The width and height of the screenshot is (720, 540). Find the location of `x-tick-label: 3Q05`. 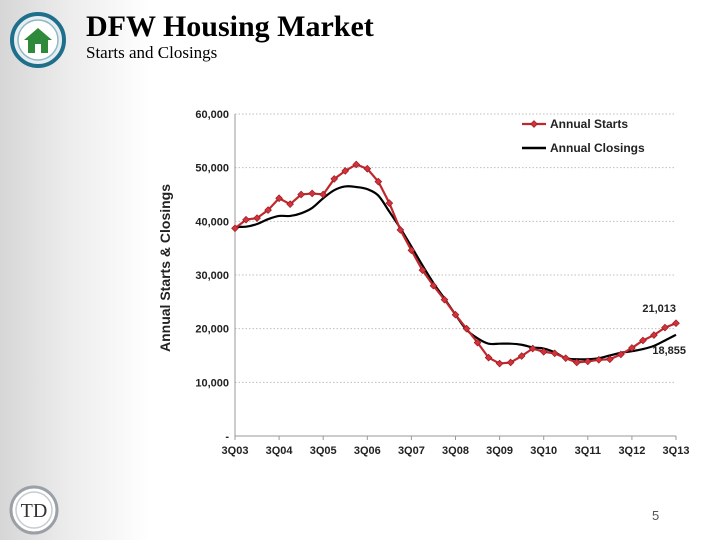

x-tick-label: 3Q05 is located at coordinates (323, 451).